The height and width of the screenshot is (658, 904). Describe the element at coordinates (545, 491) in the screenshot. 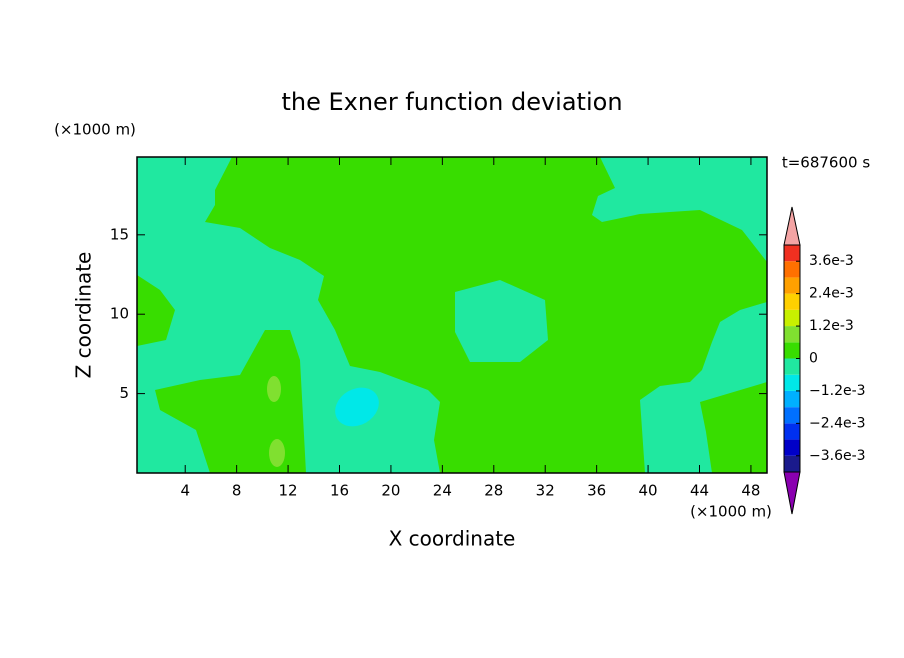

I see `x-tick-label: 32` at that location.